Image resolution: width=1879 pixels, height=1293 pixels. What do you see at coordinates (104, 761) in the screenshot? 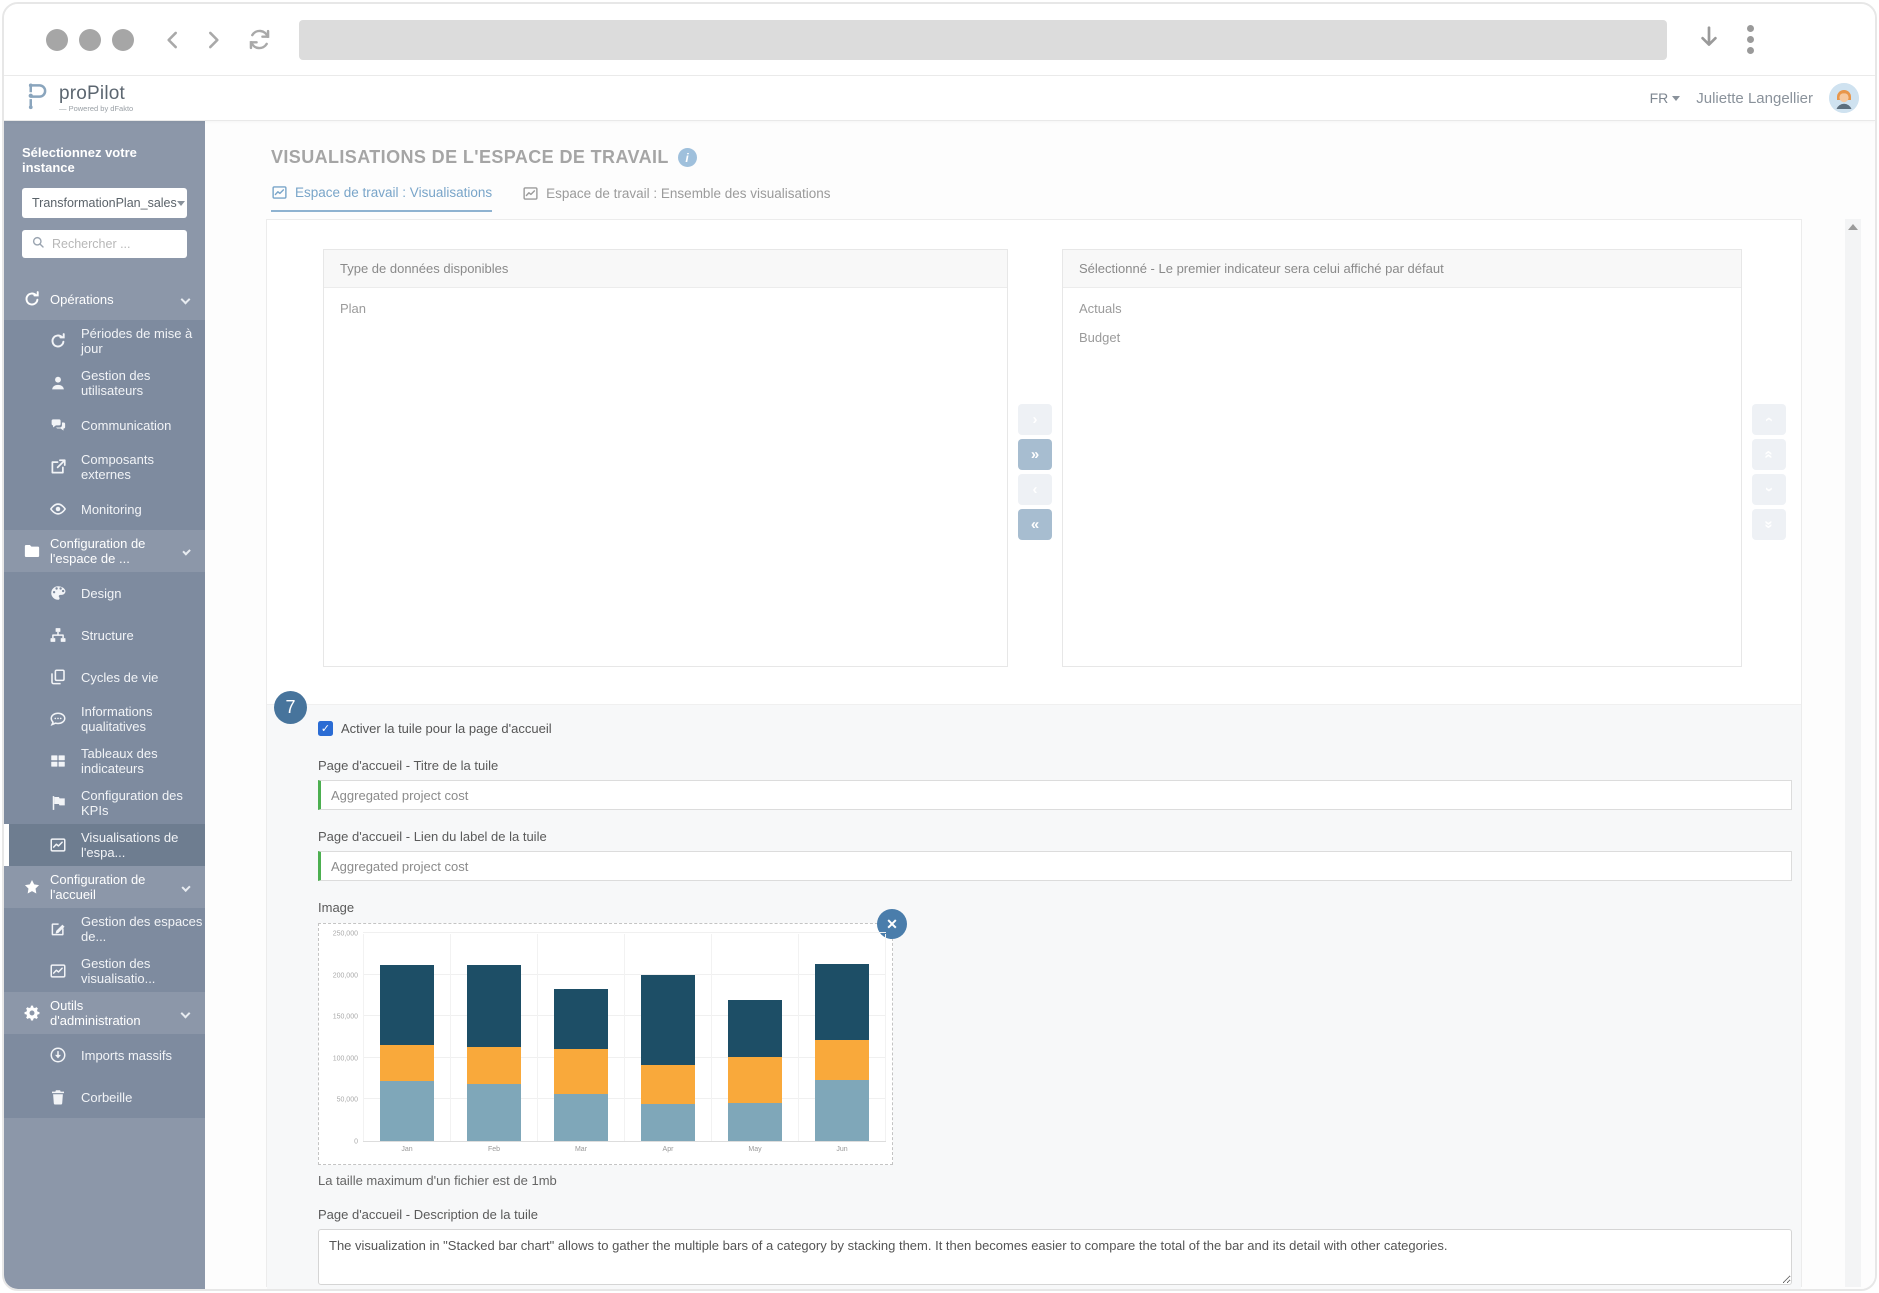
I see `sidebar-item-tableaux-des-indicateurs: Tableaux des indicateurs` at bounding box center [104, 761].